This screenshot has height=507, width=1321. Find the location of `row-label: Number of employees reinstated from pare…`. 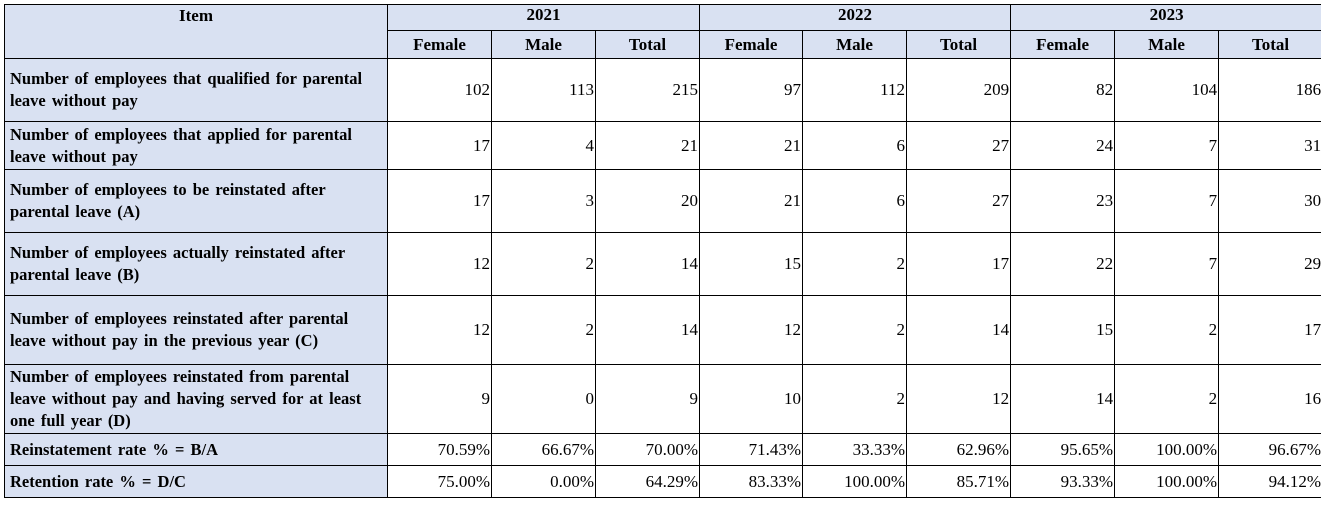

row-label: Number of employees reinstated from pare… is located at coordinates (196, 399).